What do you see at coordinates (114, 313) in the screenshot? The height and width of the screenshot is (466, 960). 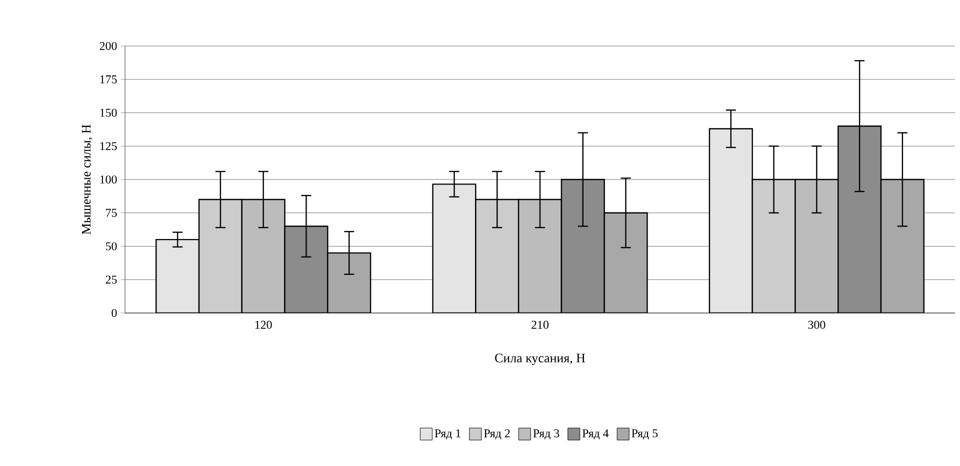 I see `y-tick-label: 0` at bounding box center [114, 313].